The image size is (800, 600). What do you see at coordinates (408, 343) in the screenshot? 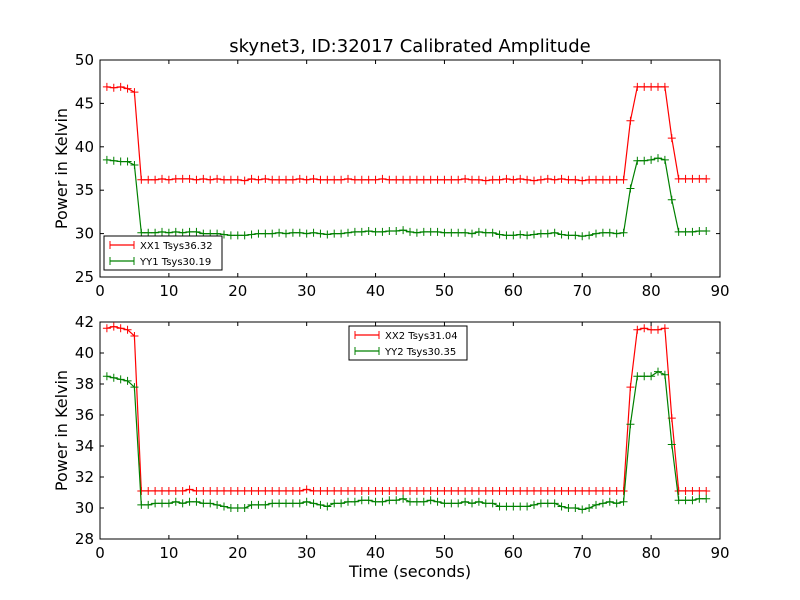
I see `legend-box` at bounding box center [408, 343].